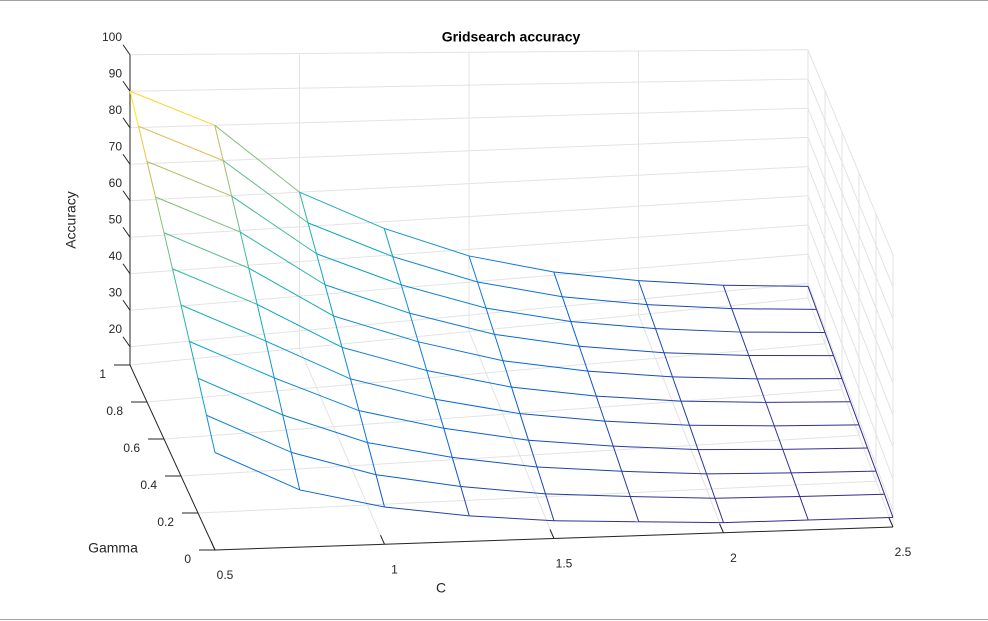 This screenshot has width=988, height=621. I want to click on y-tick-label: 0.4, so click(148, 485).